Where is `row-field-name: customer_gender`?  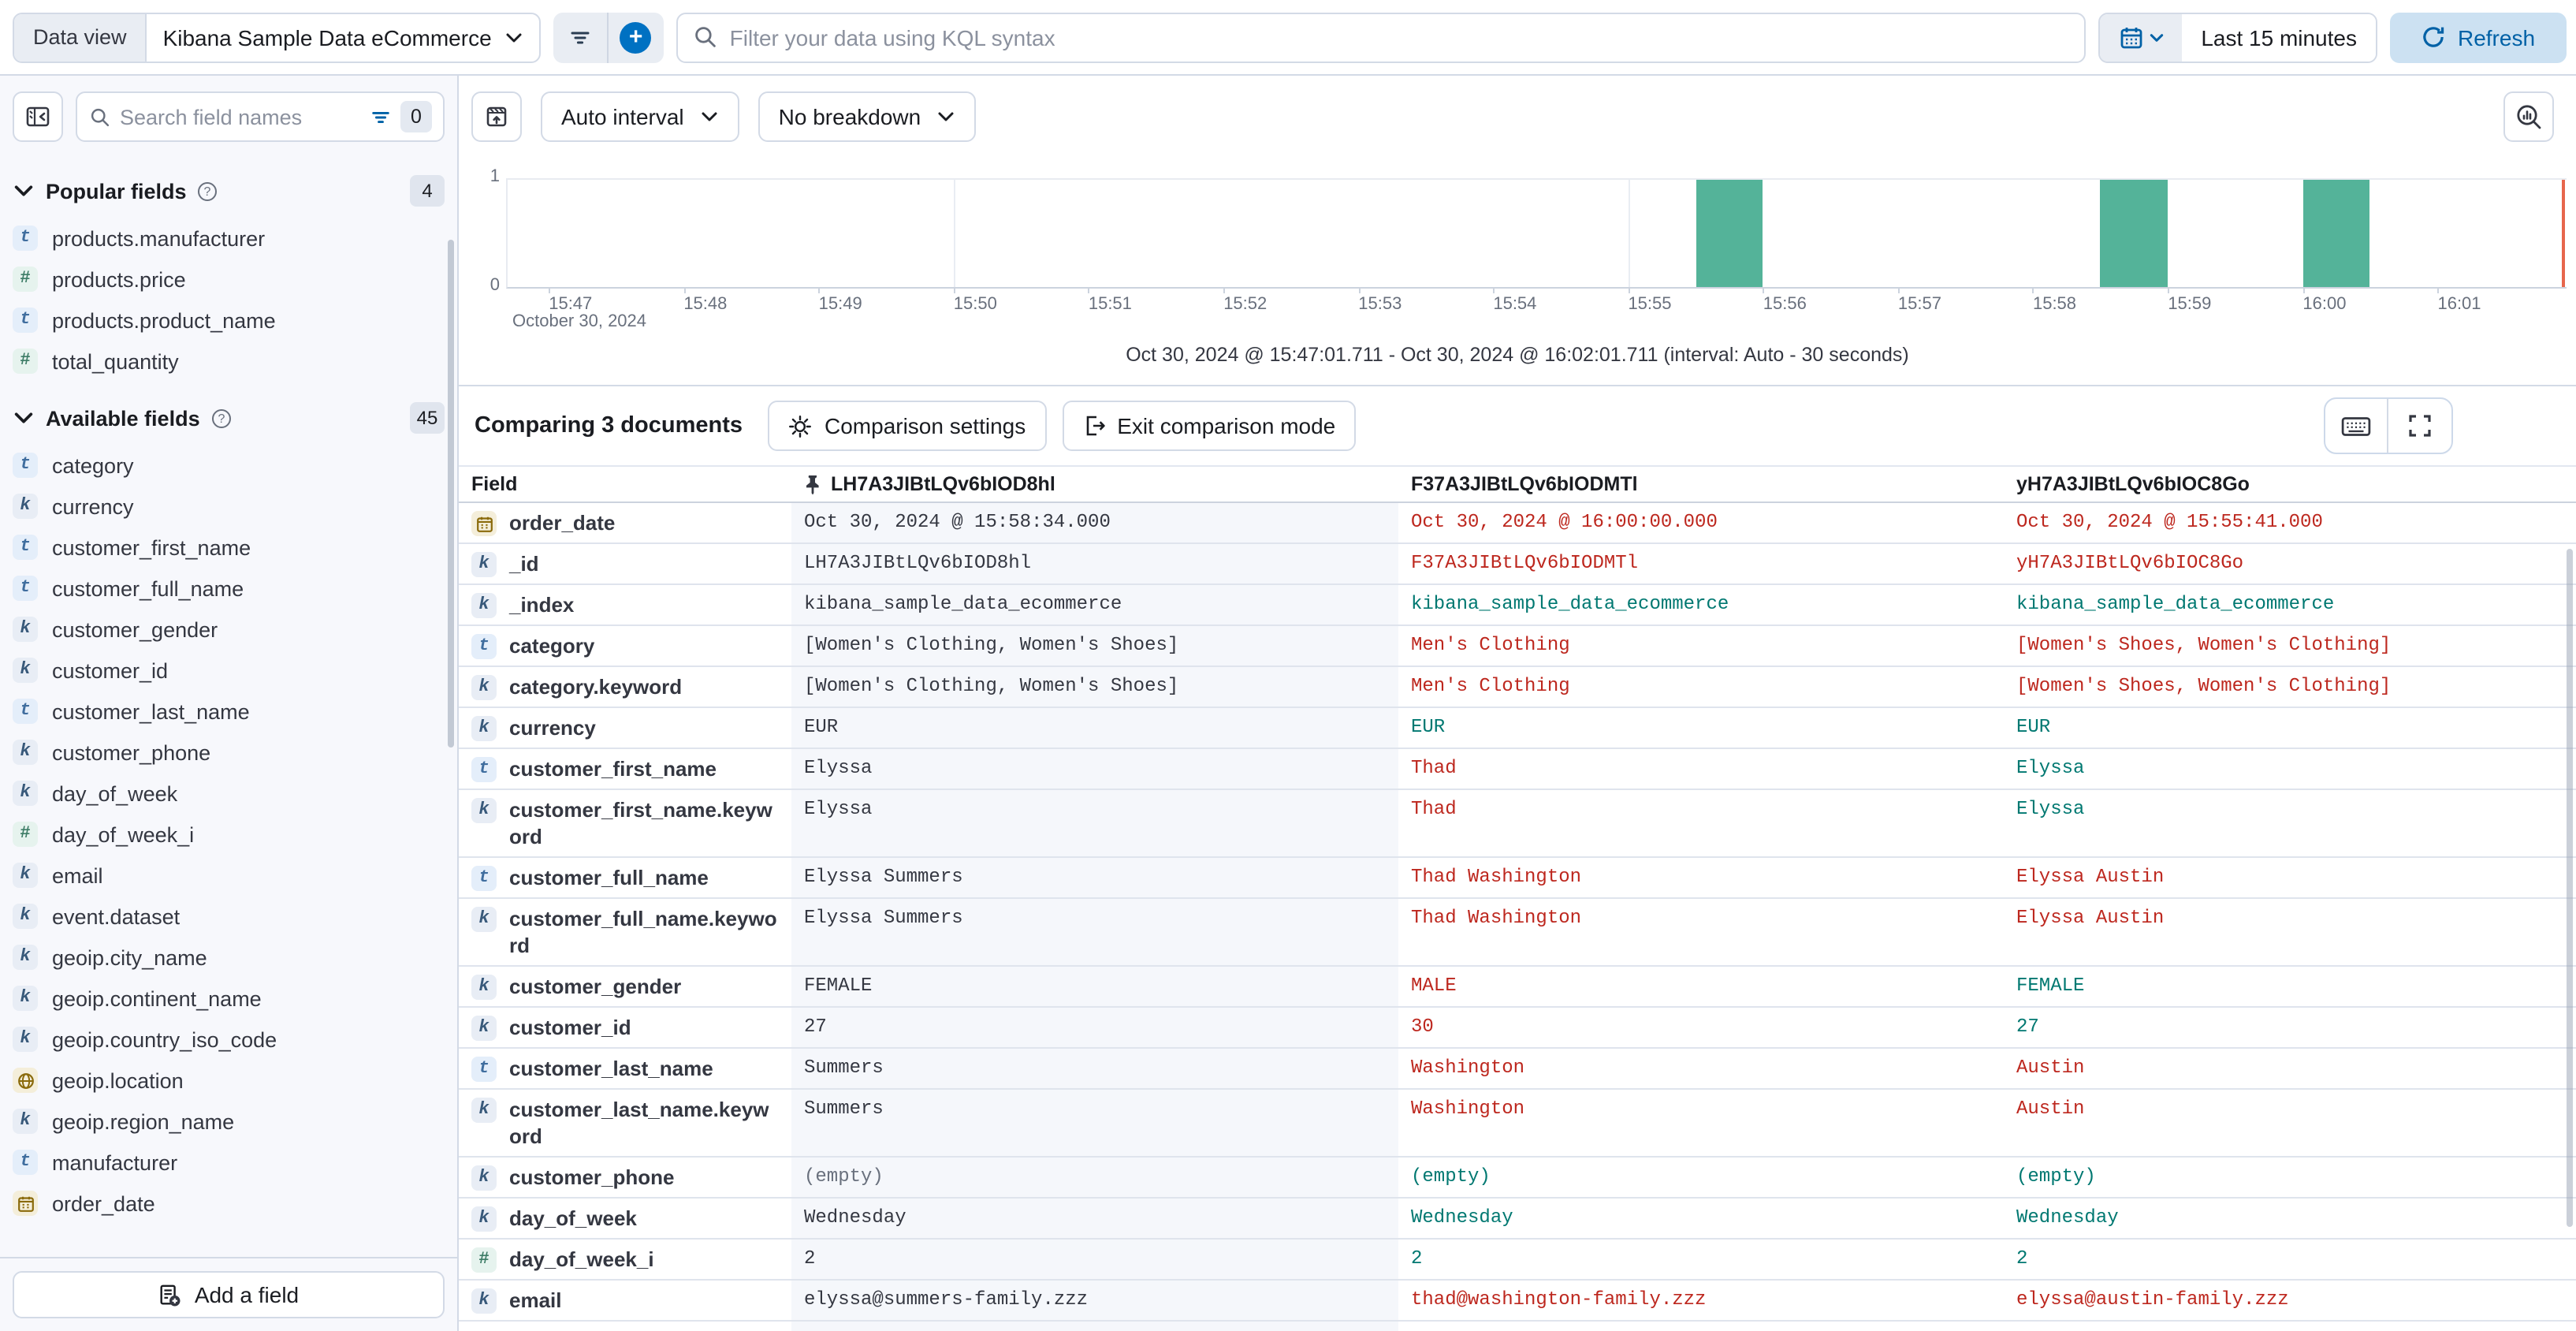
row-field-name: customer_gender is located at coordinates (595, 986).